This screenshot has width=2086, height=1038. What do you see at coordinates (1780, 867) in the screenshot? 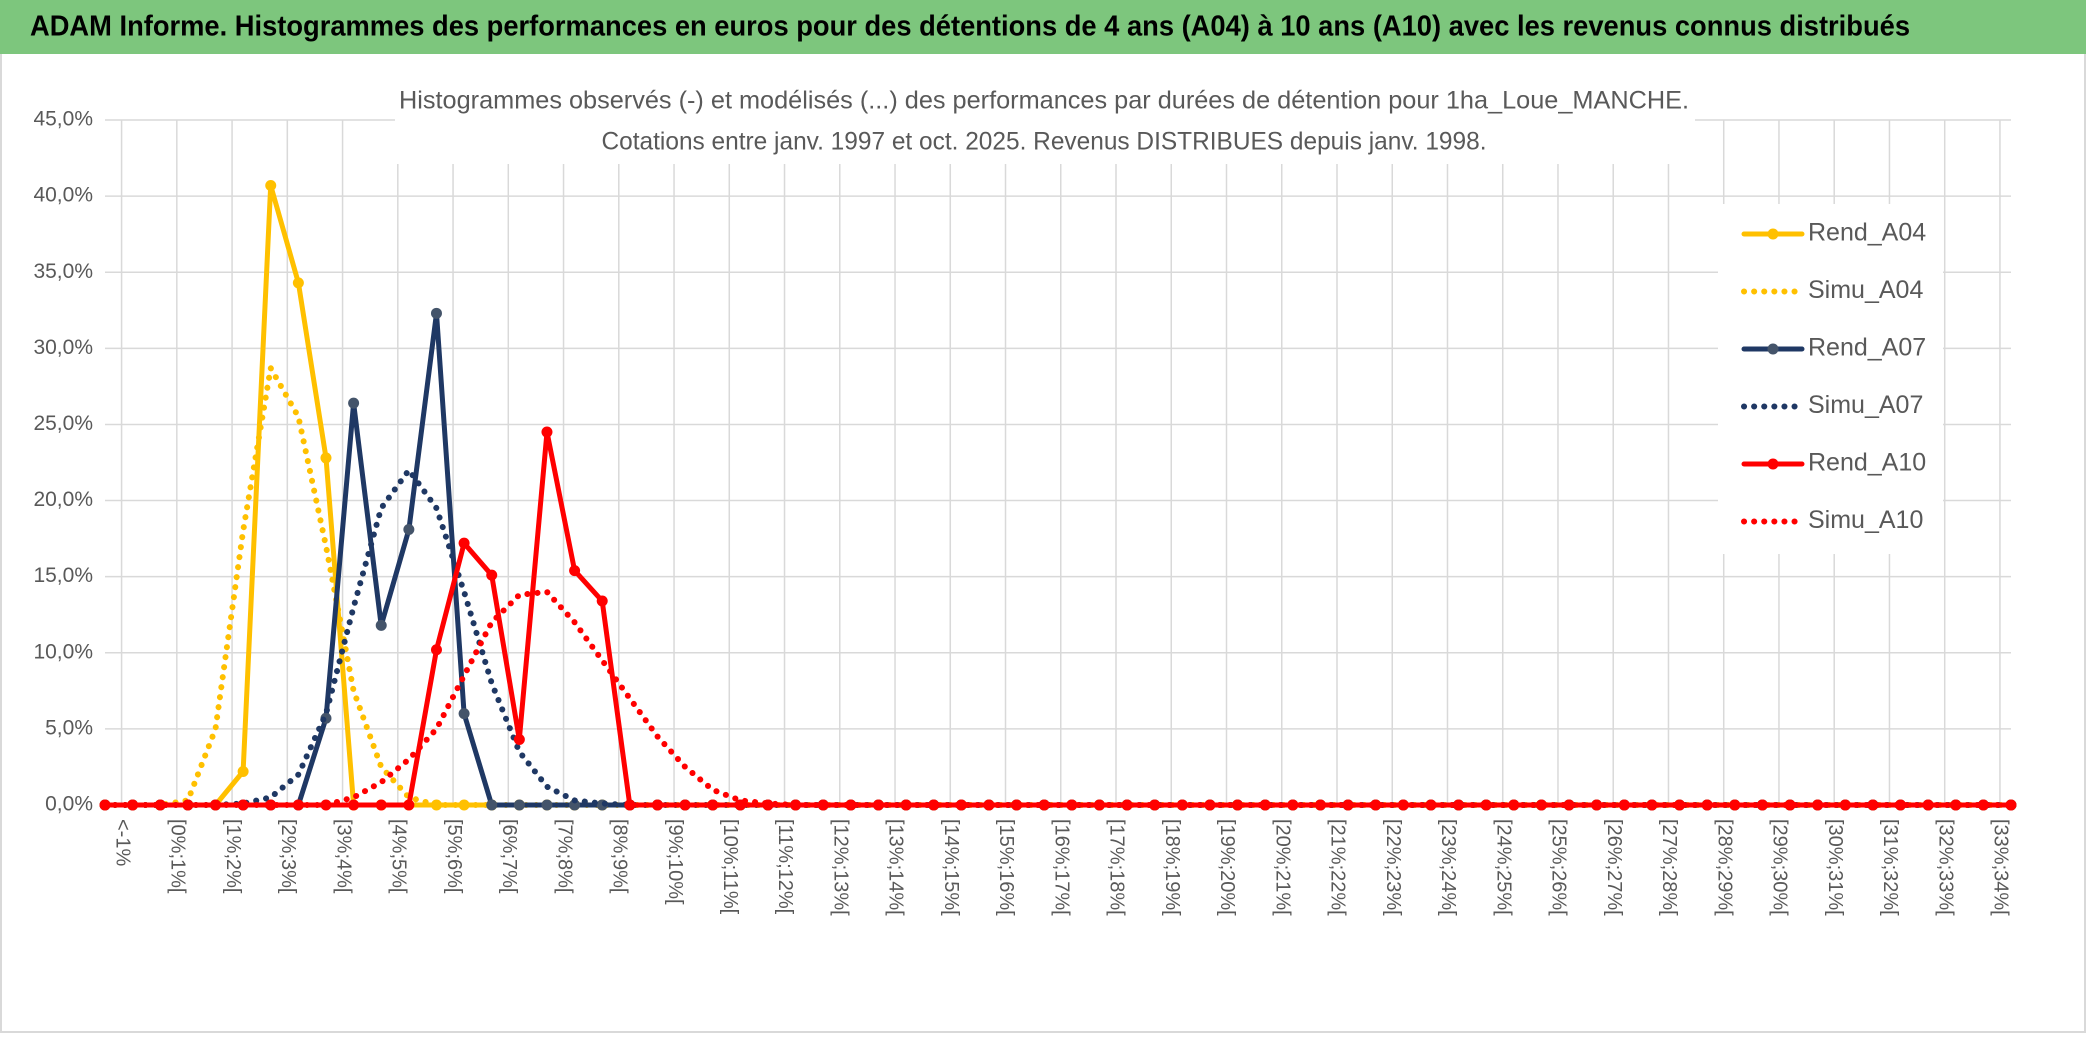
I see `x-tick-label: [29%;30%[` at bounding box center [1780, 867].